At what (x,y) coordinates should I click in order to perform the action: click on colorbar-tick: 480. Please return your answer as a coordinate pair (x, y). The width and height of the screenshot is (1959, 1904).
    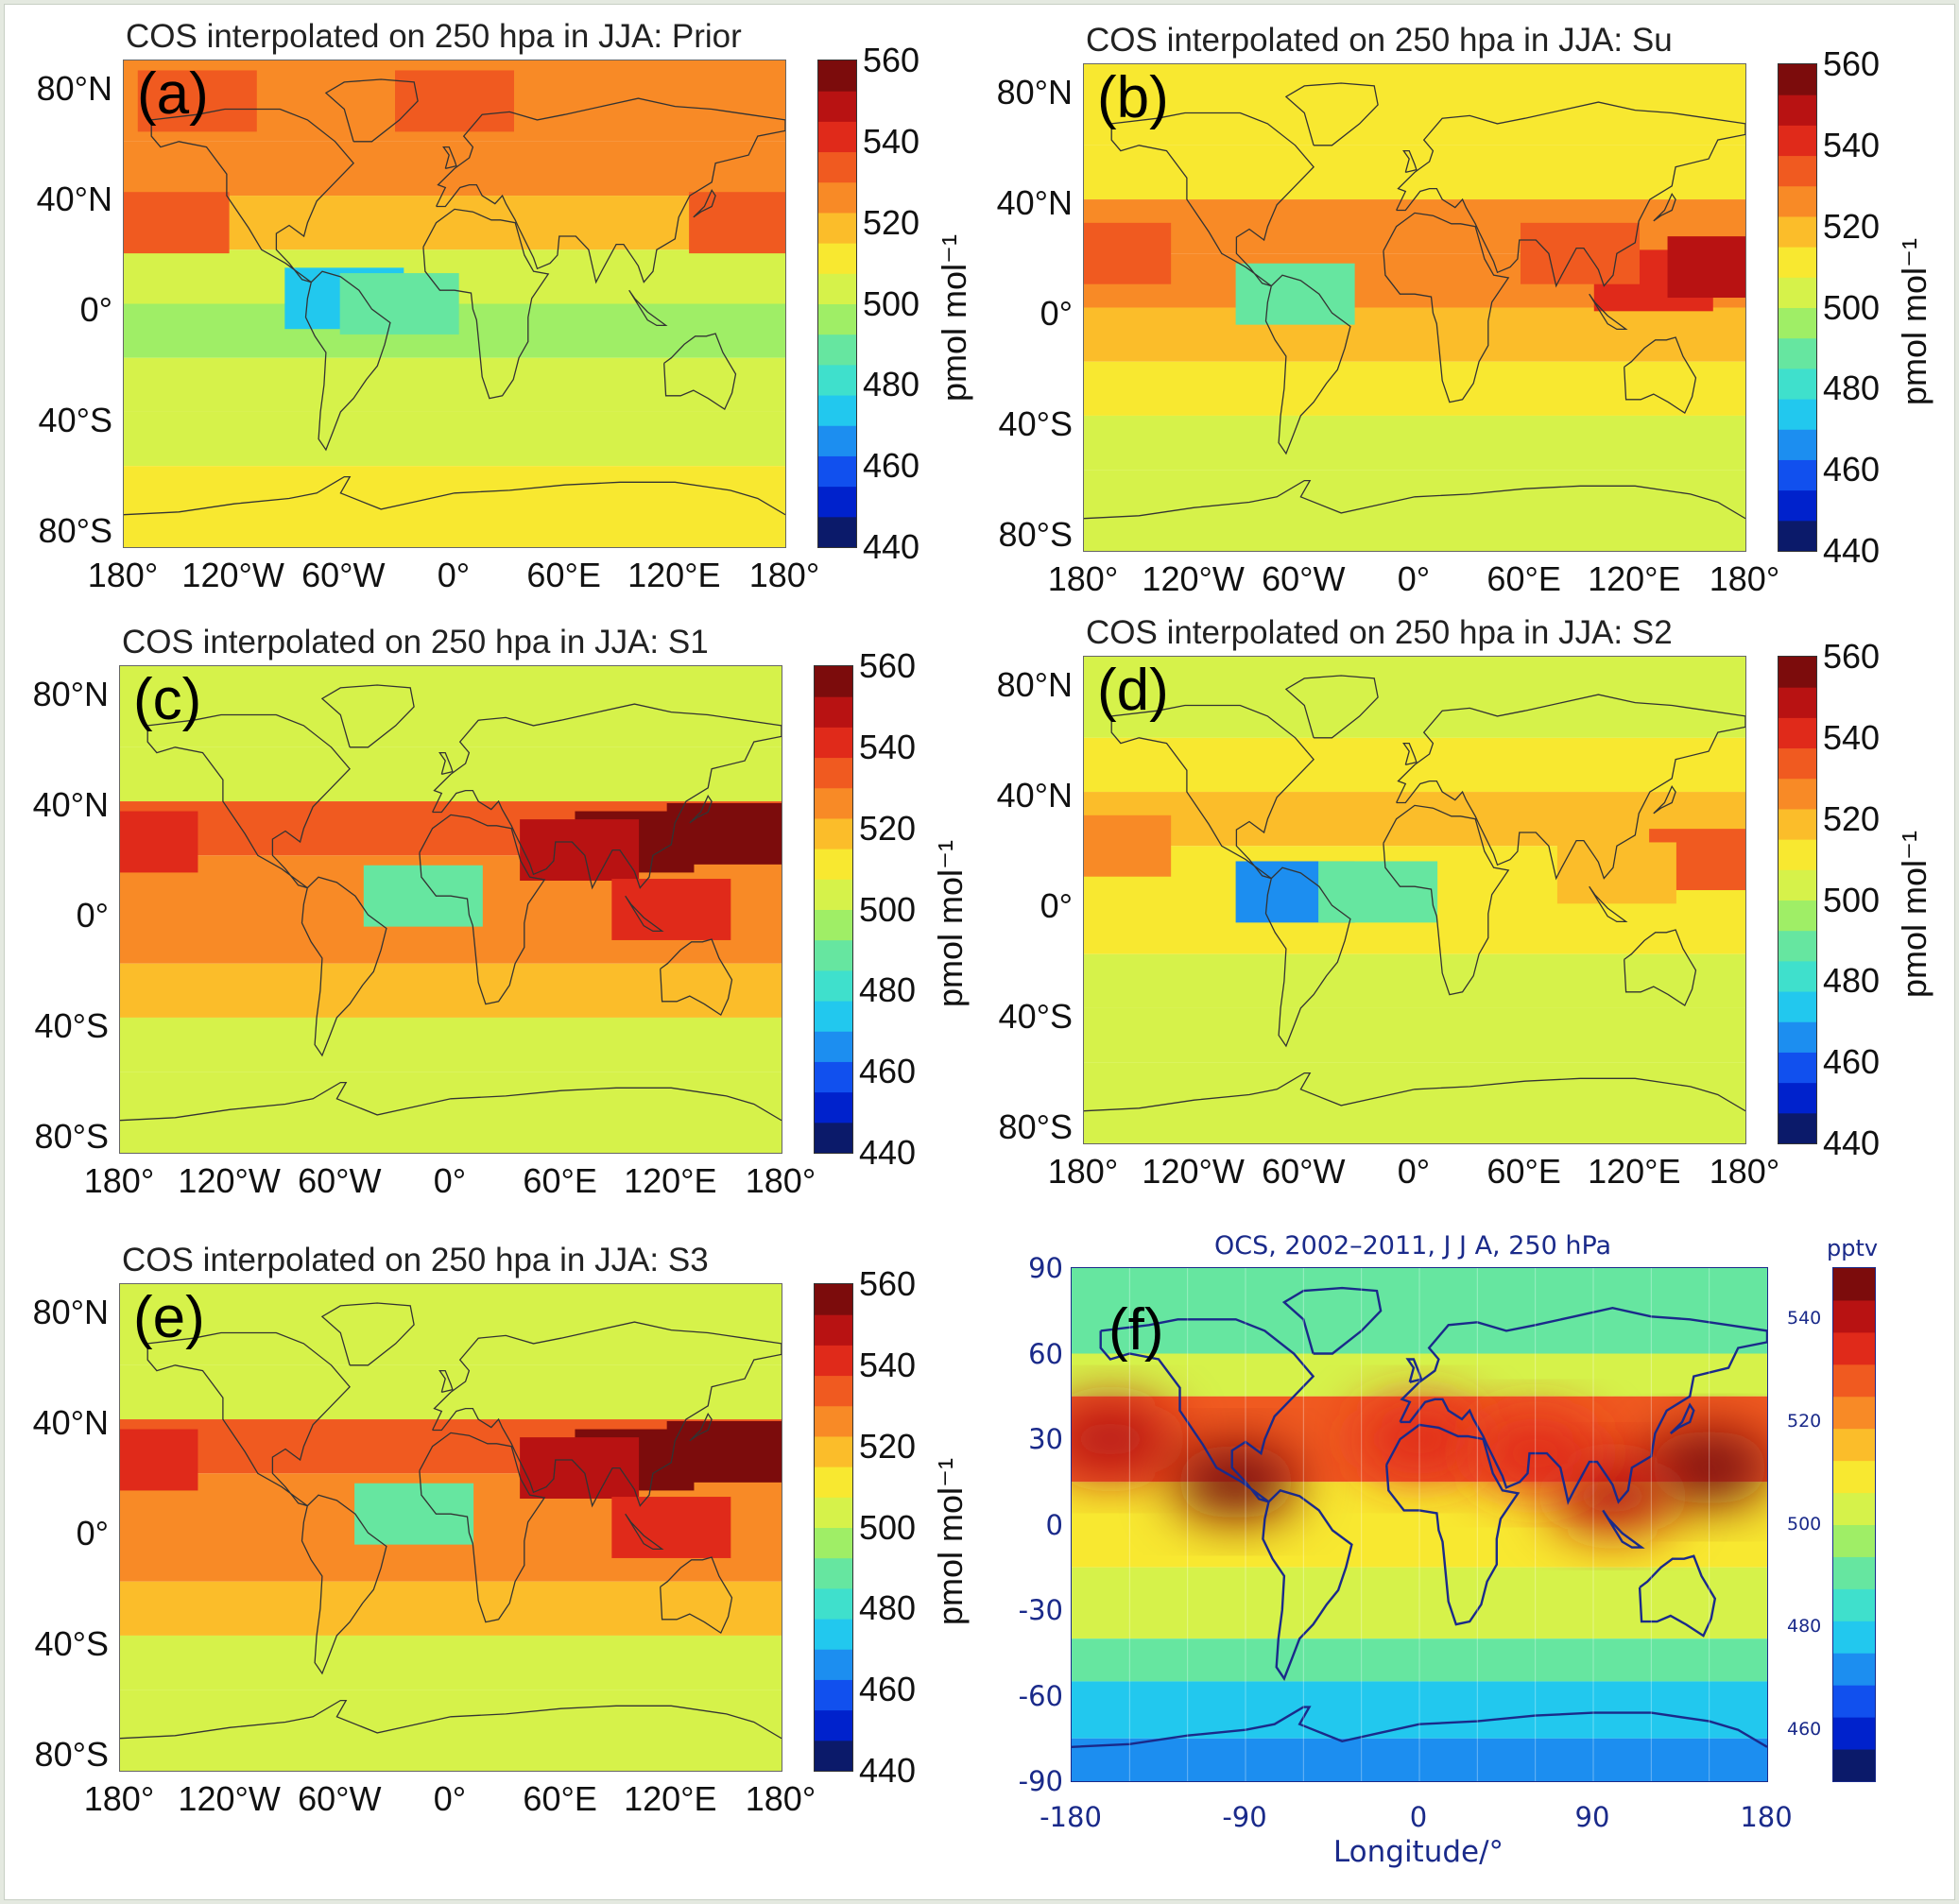
    Looking at the image, I should click on (1852, 981).